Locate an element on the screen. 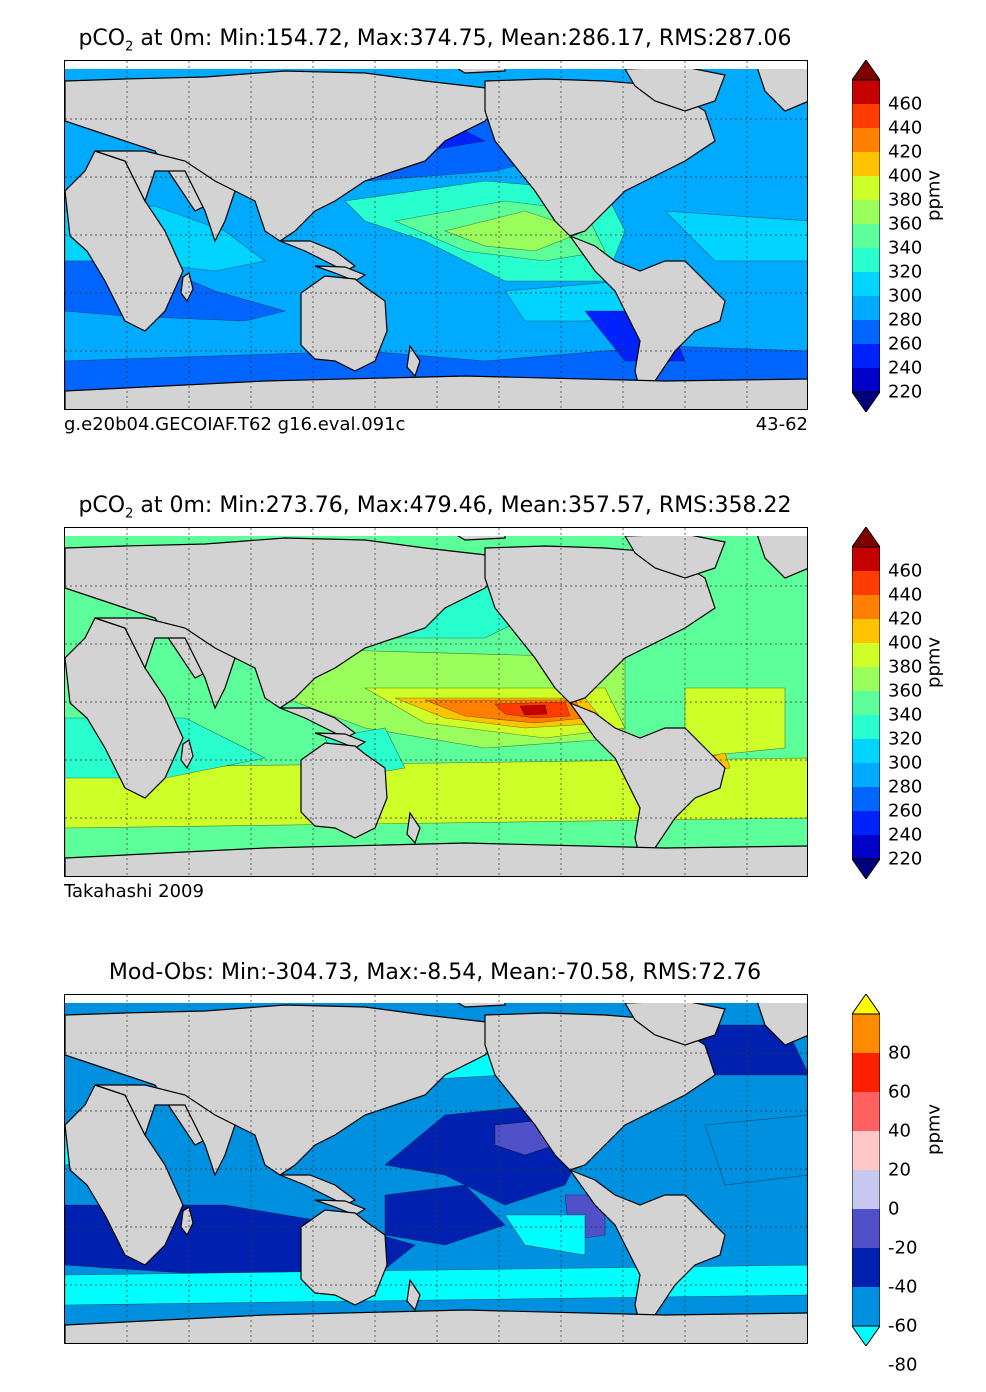 This screenshot has height=1392, width=986. colorbar-tick-label: 360 is located at coordinates (905, 691).